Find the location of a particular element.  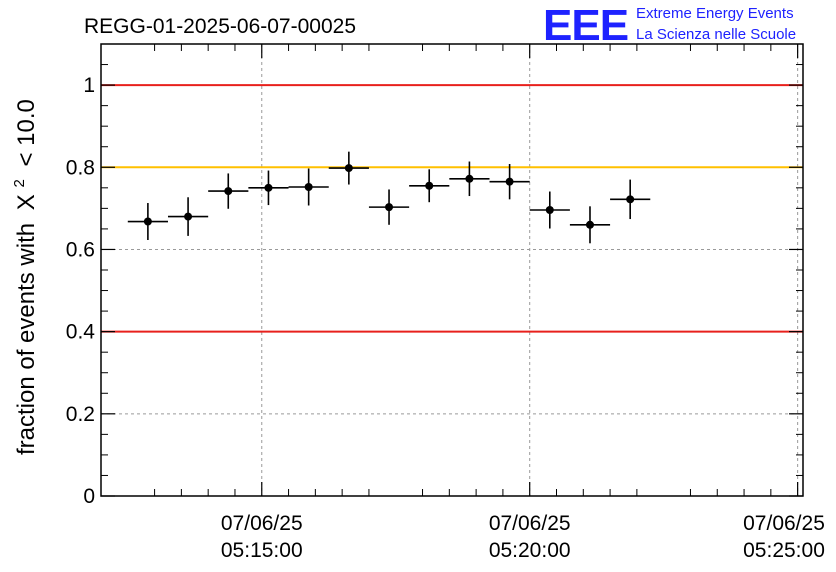

x-tick-label-time: 05:15:00 is located at coordinates (262, 550).